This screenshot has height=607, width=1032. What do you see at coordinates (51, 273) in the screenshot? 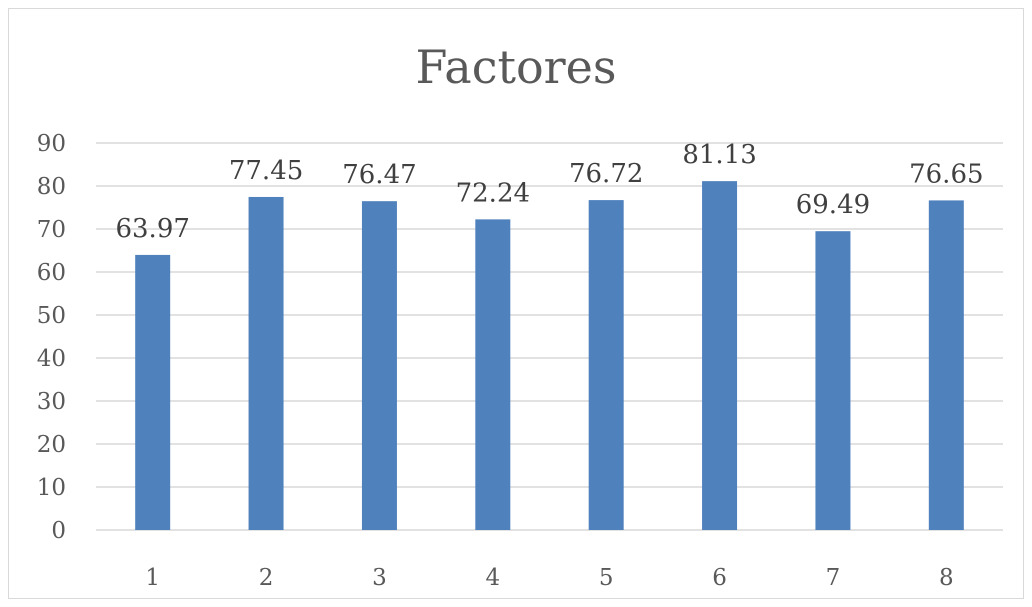
I see `y-tick-label: 60` at bounding box center [51, 273].